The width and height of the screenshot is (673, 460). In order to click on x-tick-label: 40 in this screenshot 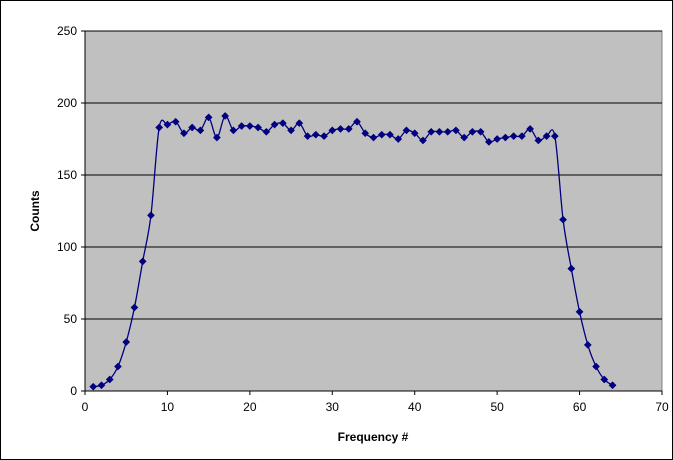, I will do `click(415, 407)`.